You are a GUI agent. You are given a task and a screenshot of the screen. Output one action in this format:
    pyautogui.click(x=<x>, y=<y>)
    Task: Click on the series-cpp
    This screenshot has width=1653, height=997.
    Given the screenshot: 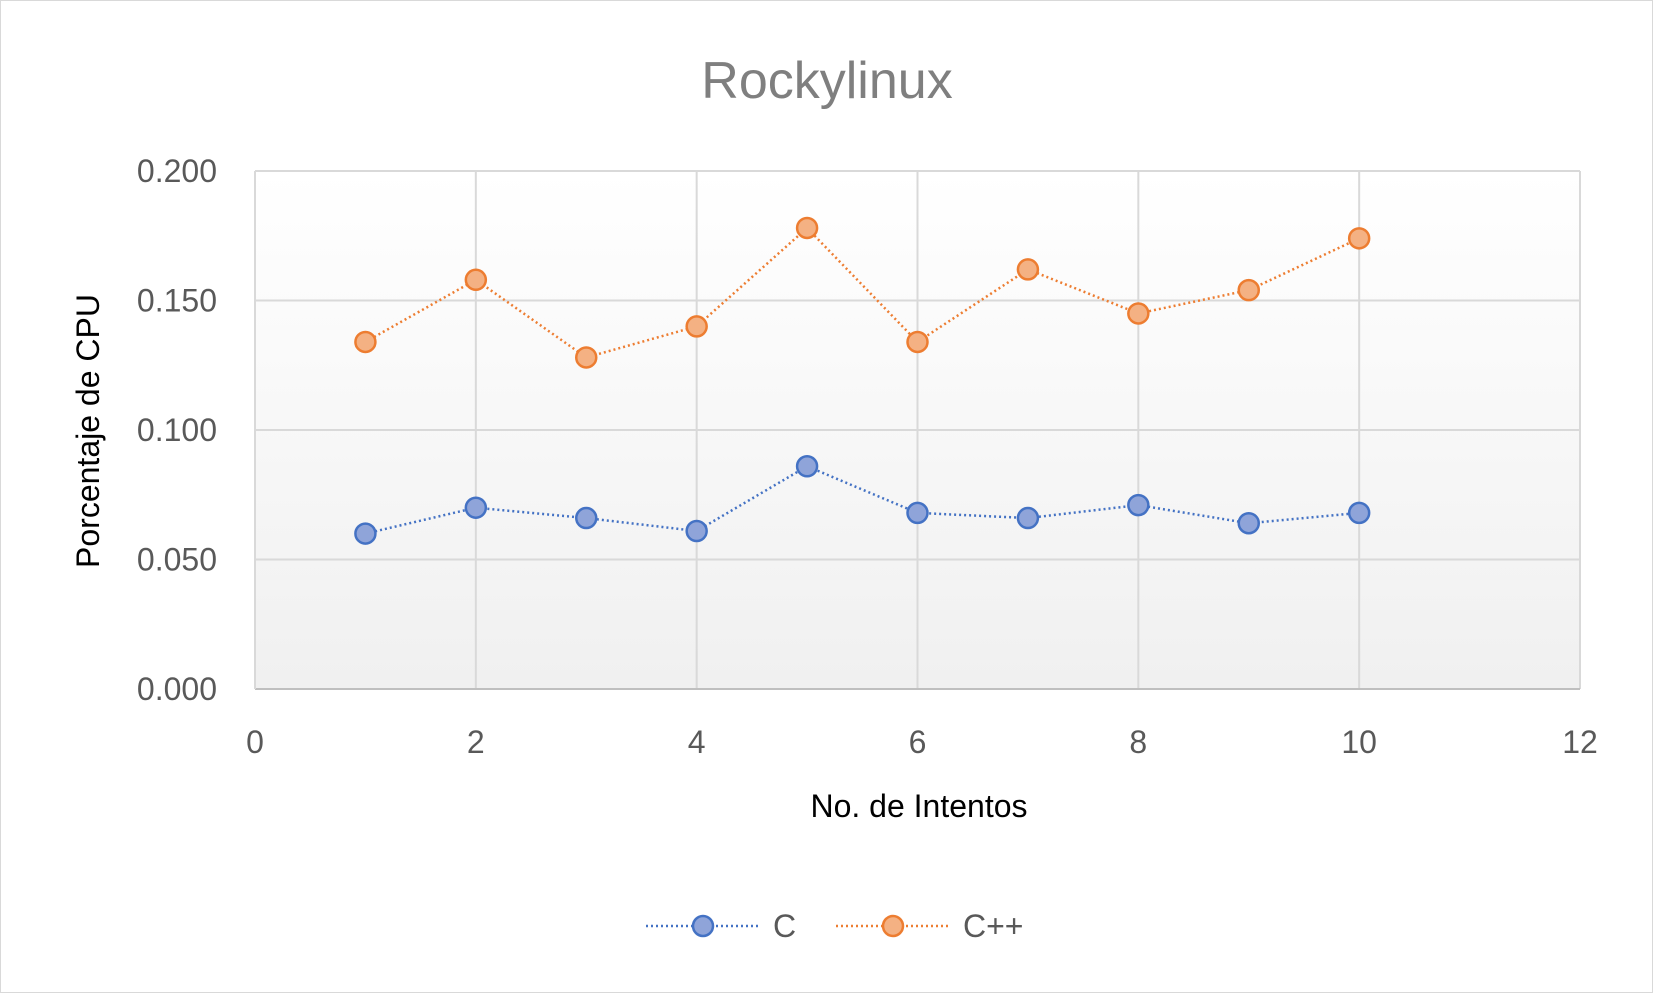 What is the action you would take?
    pyautogui.click(x=862, y=292)
    